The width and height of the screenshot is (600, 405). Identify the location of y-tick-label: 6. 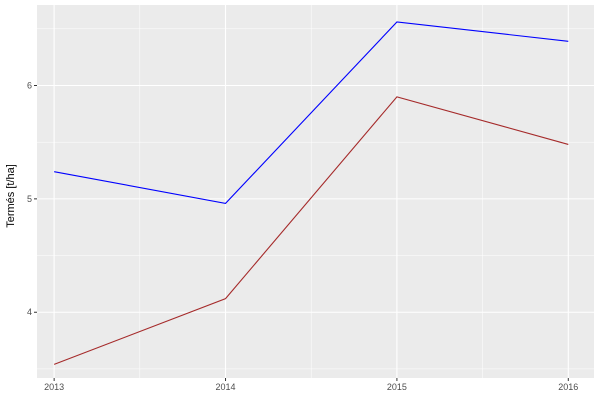
(29, 85).